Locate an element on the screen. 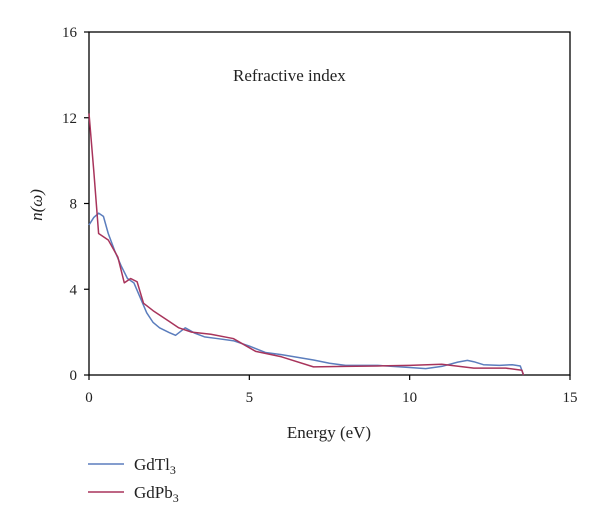  x-tick-label: 5 is located at coordinates (250, 398).